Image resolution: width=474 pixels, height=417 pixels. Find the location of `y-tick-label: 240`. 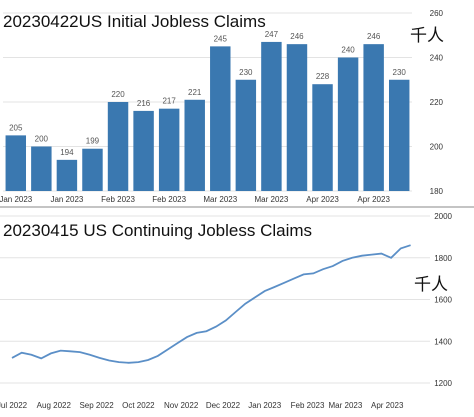

y-tick-label: 240 is located at coordinates (437, 58).